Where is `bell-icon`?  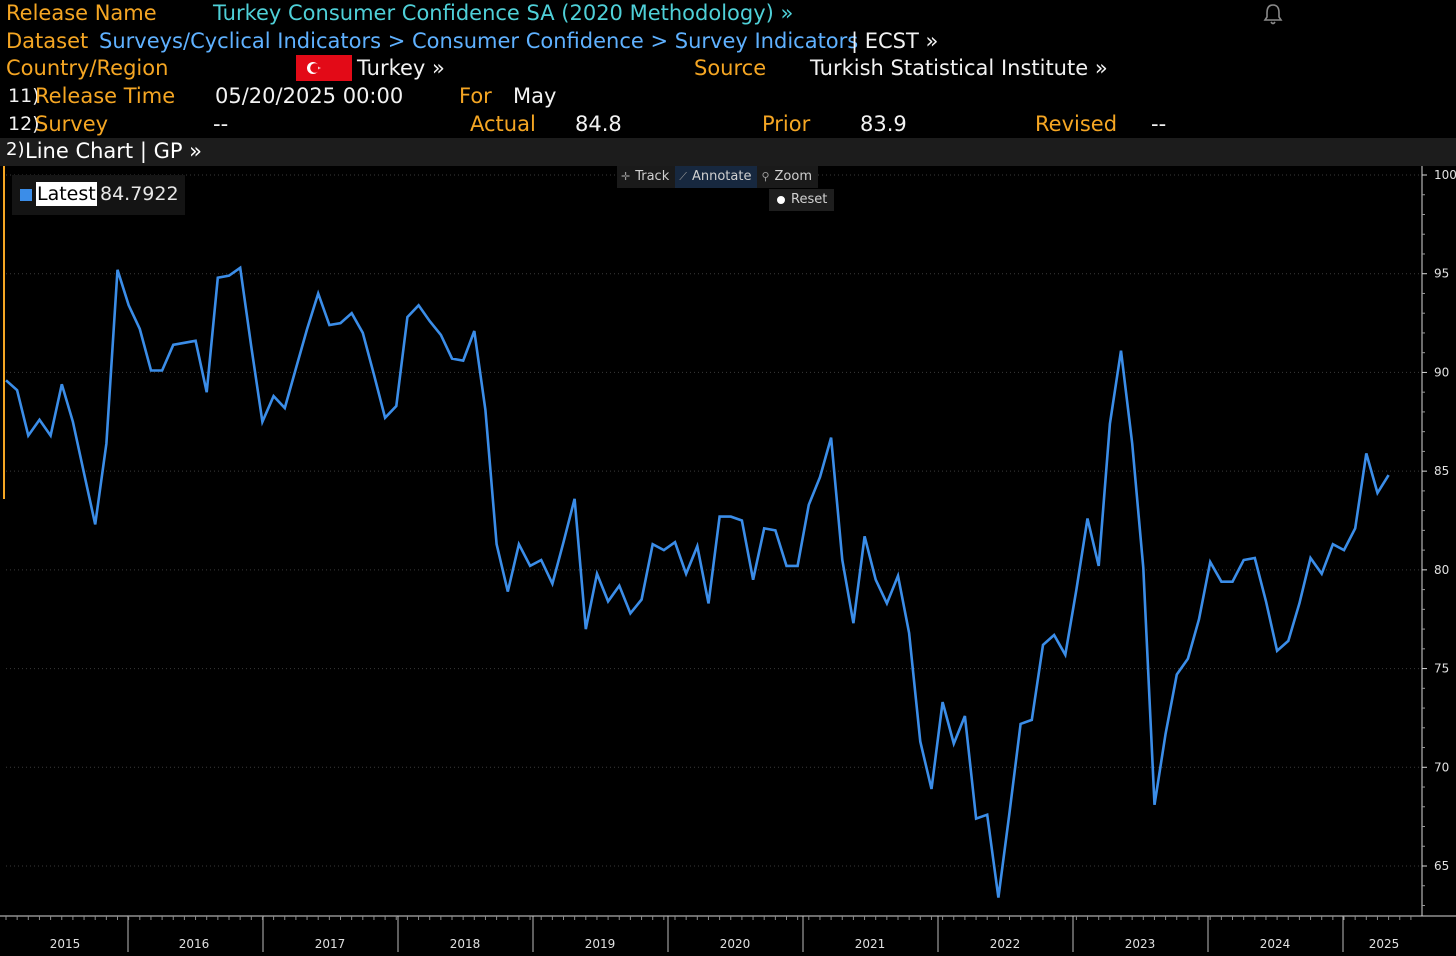
bell-icon is located at coordinates (1273, 16).